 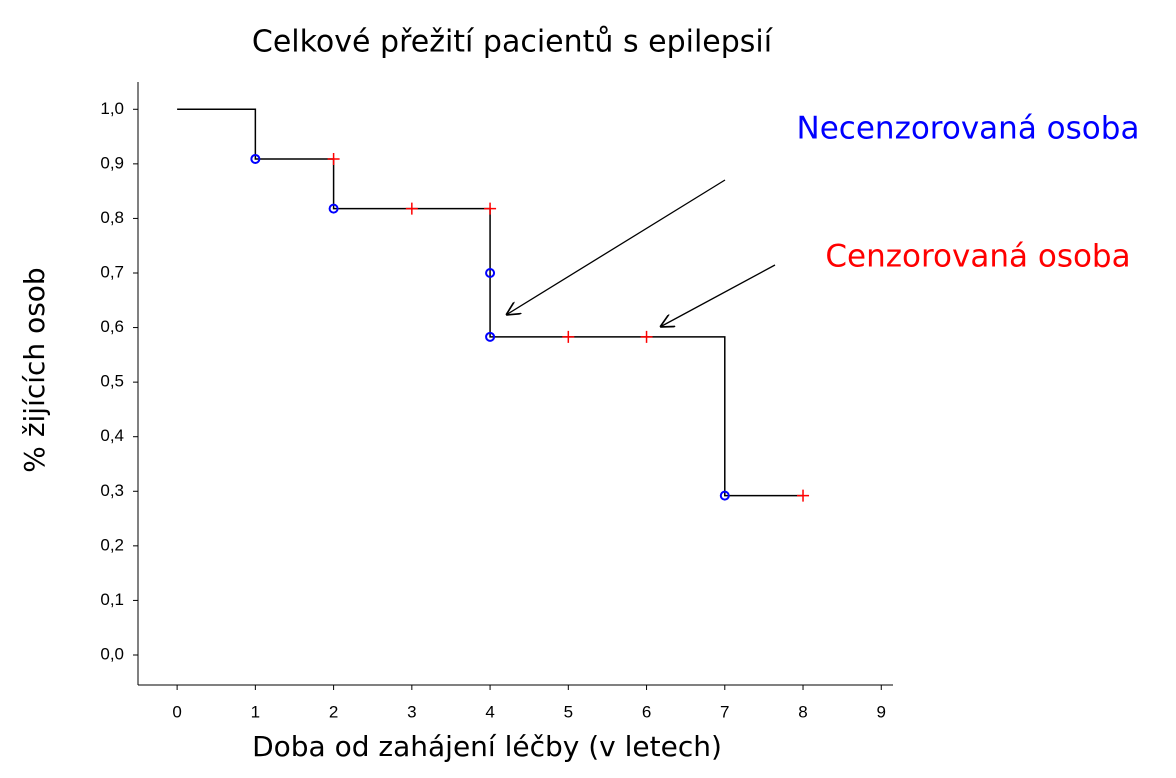 I want to click on annotation: Cenzorovaná osoba, so click(x=977, y=257).